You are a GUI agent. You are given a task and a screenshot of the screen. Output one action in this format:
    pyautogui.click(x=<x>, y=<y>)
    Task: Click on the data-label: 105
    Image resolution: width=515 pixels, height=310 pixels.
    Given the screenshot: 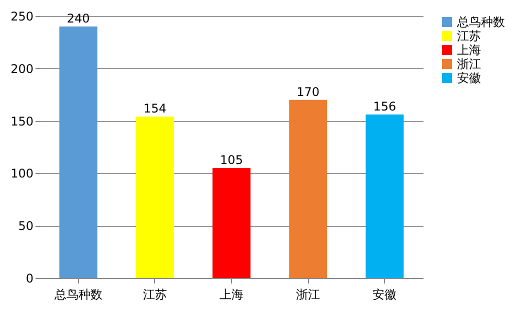 What is the action you would take?
    pyautogui.click(x=231, y=159)
    